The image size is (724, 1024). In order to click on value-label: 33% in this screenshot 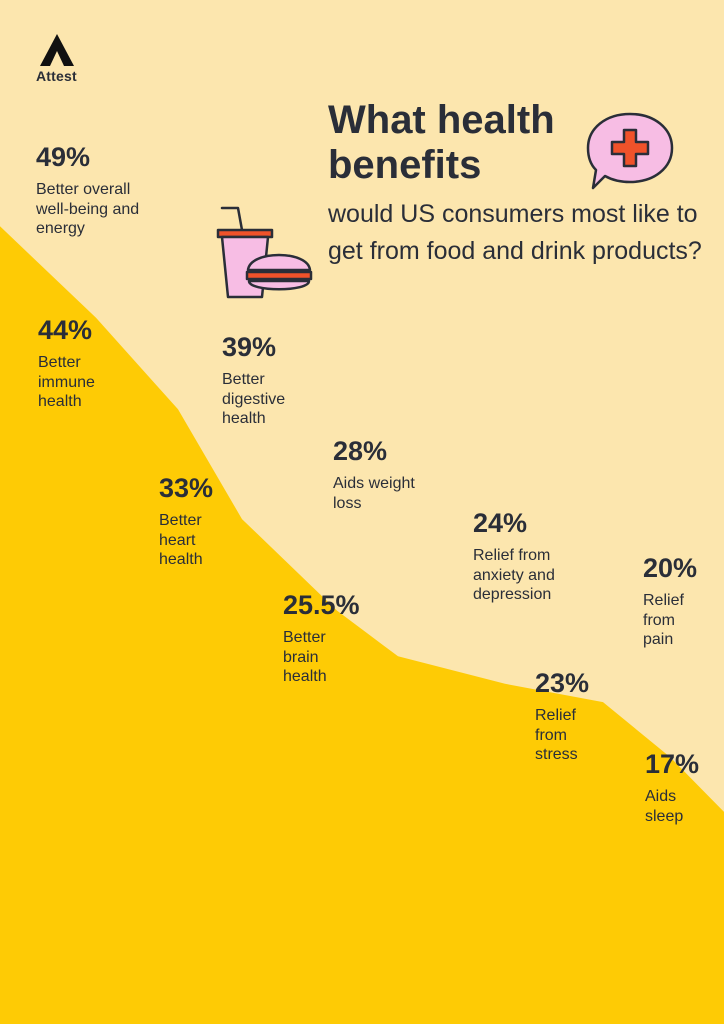, I will do `click(186, 488)`.